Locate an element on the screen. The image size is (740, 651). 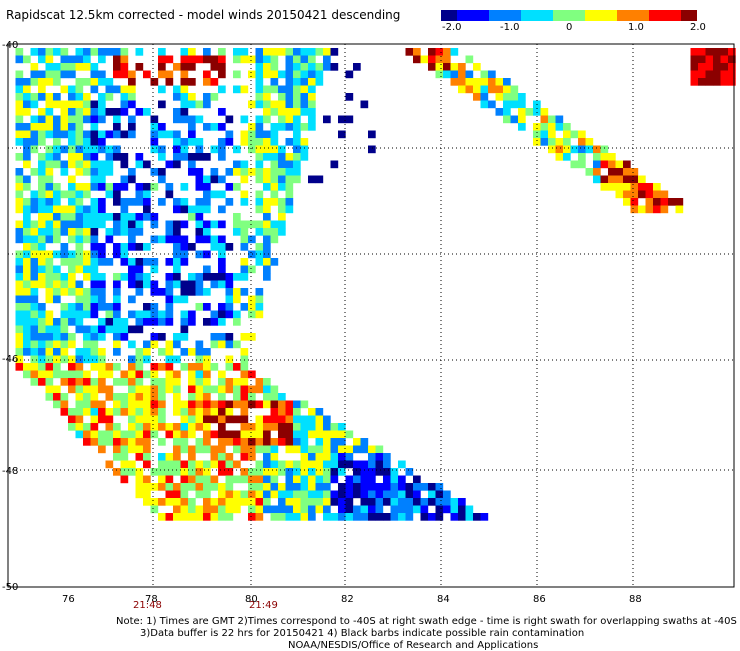
lon-tick-88: 88 is located at coordinates (635, 599).